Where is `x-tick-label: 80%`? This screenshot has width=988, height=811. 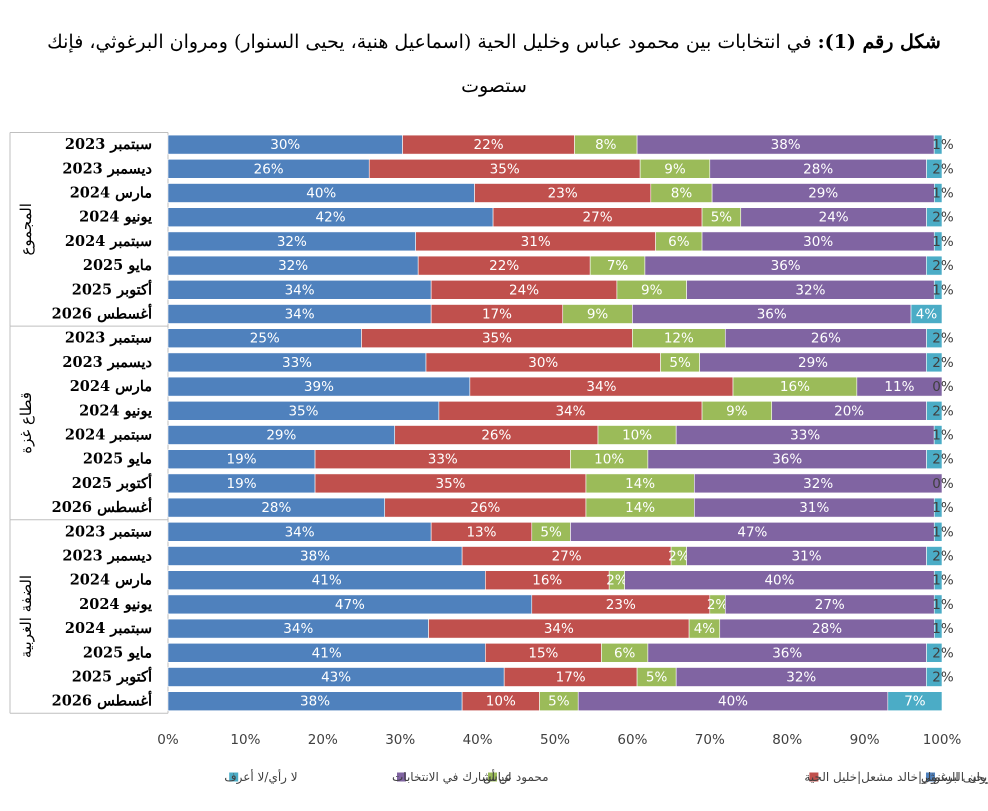 x-tick-label: 80% is located at coordinates (787, 740).